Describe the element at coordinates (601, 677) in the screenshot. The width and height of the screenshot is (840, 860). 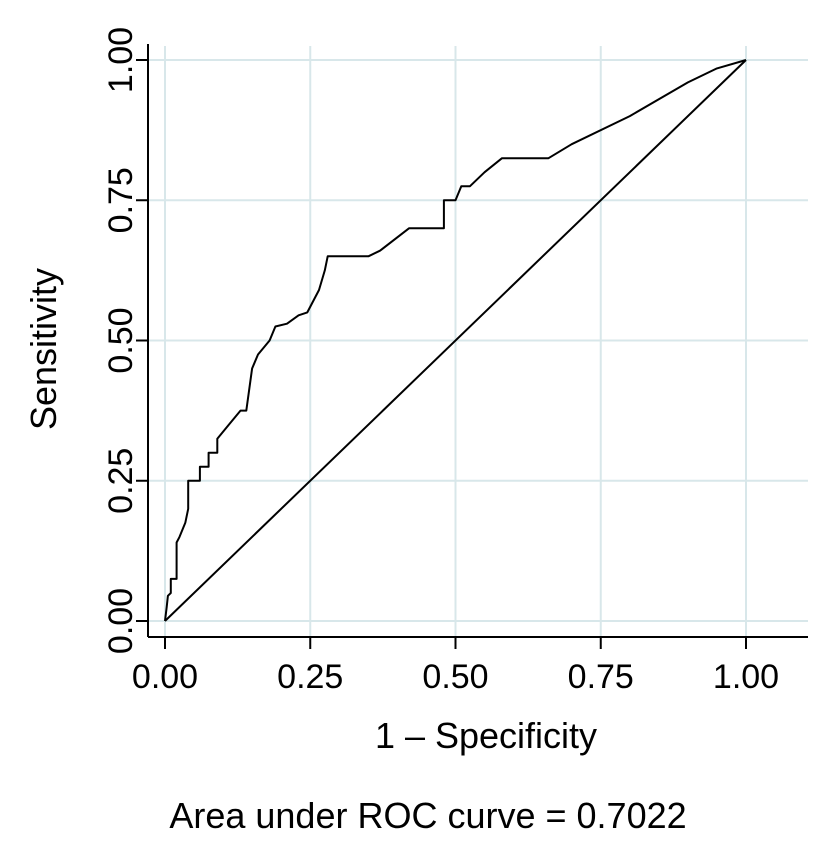
I see `x-tick-label: 0.75` at that location.